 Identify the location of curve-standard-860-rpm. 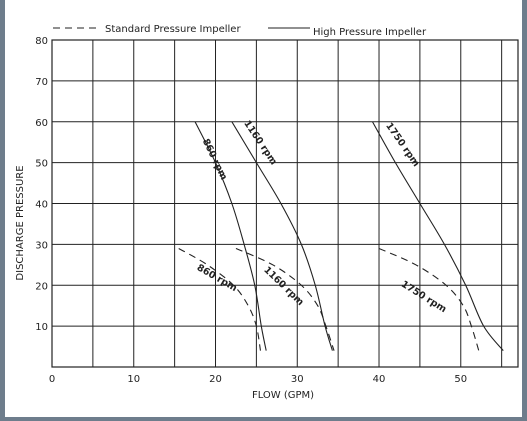
(220, 299).